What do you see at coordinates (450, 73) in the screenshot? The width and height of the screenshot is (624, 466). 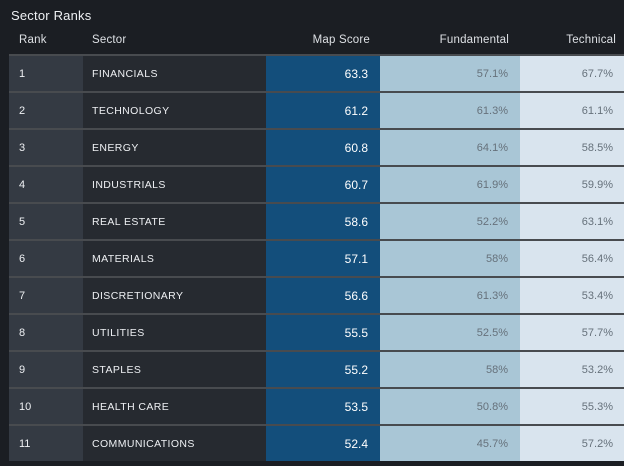 I see `fundamental-cell: 57.1%` at bounding box center [450, 73].